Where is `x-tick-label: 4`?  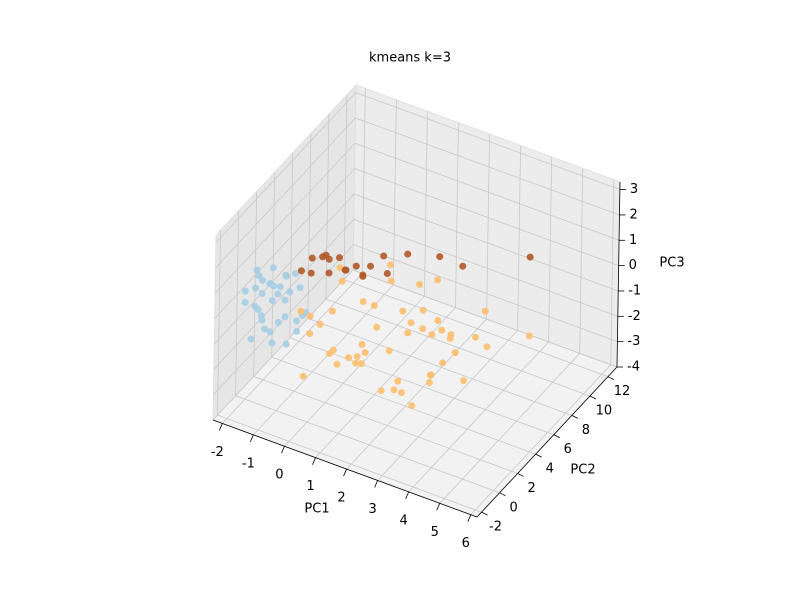 x-tick-label: 4 is located at coordinates (404, 520).